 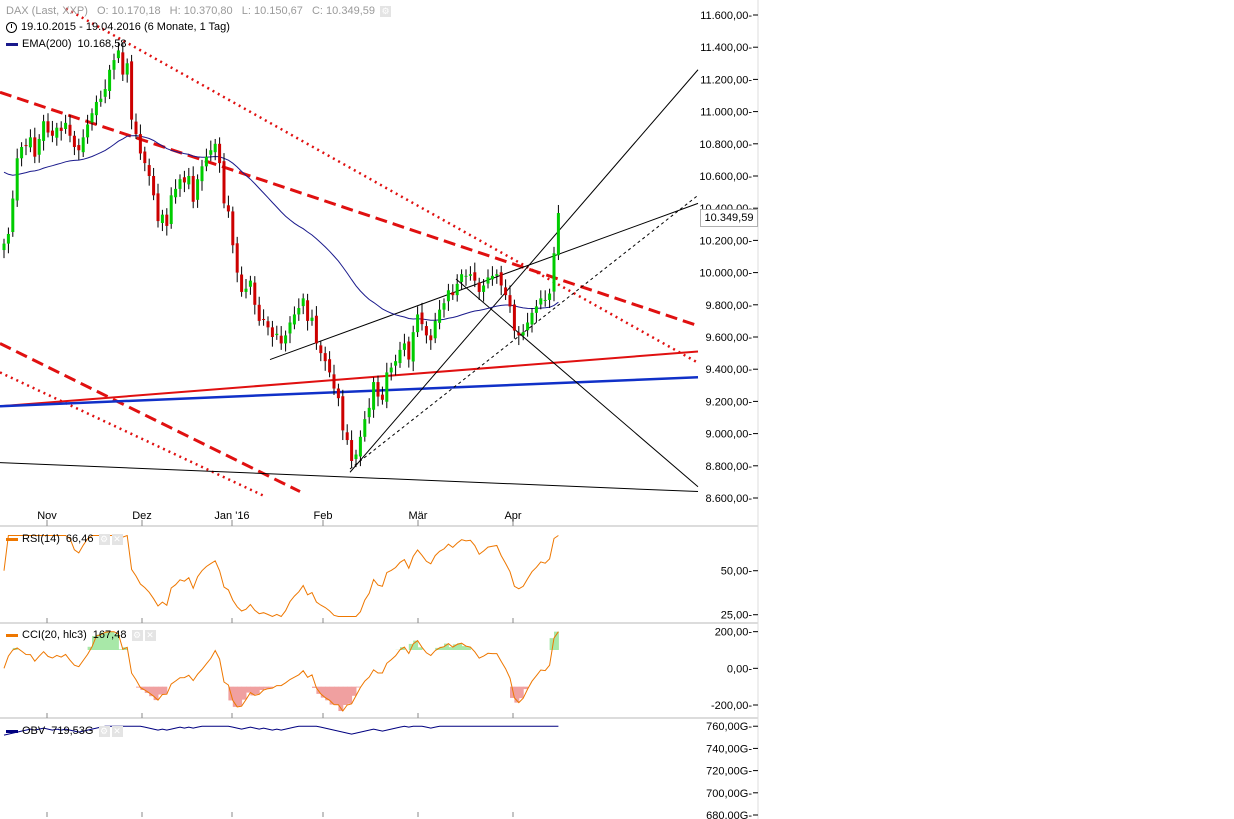 I want to click on obv-settings-icon: ⚙, so click(x=104, y=731).